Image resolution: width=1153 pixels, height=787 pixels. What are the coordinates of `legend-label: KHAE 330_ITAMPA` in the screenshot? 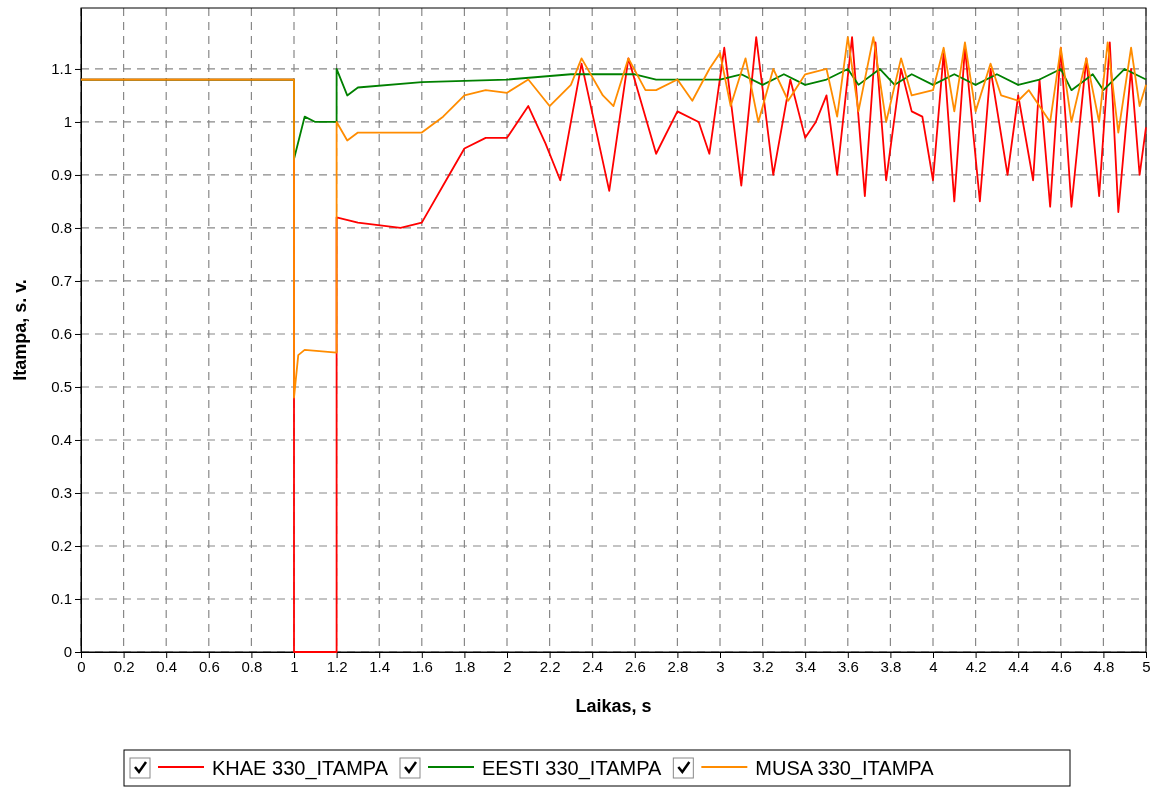 It's located at (300, 768).